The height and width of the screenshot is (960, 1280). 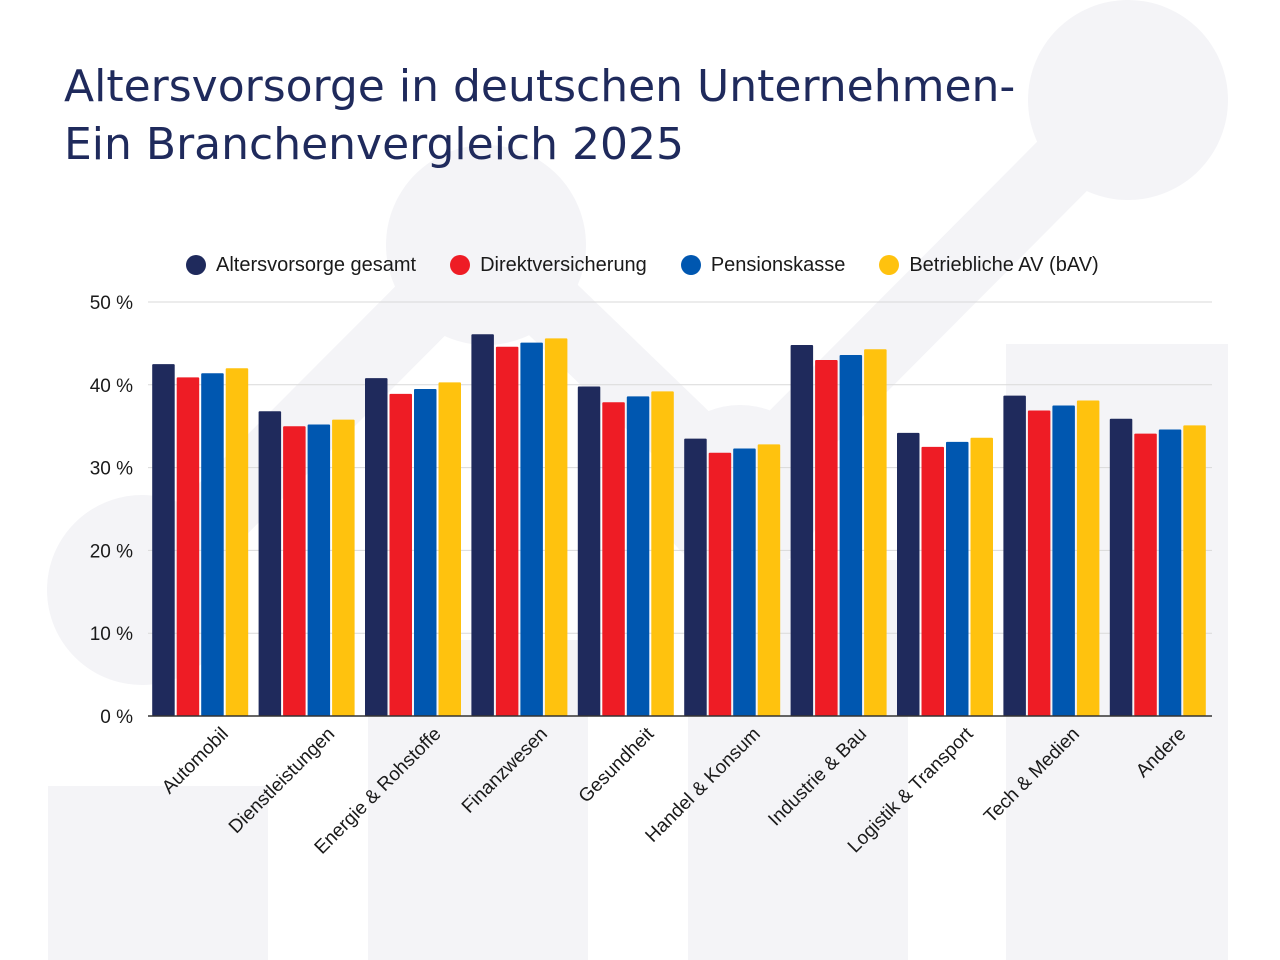 What do you see at coordinates (282, 781) in the screenshot?
I see `x-tick-label: Dienstleistungen` at bounding box center [282, 781].